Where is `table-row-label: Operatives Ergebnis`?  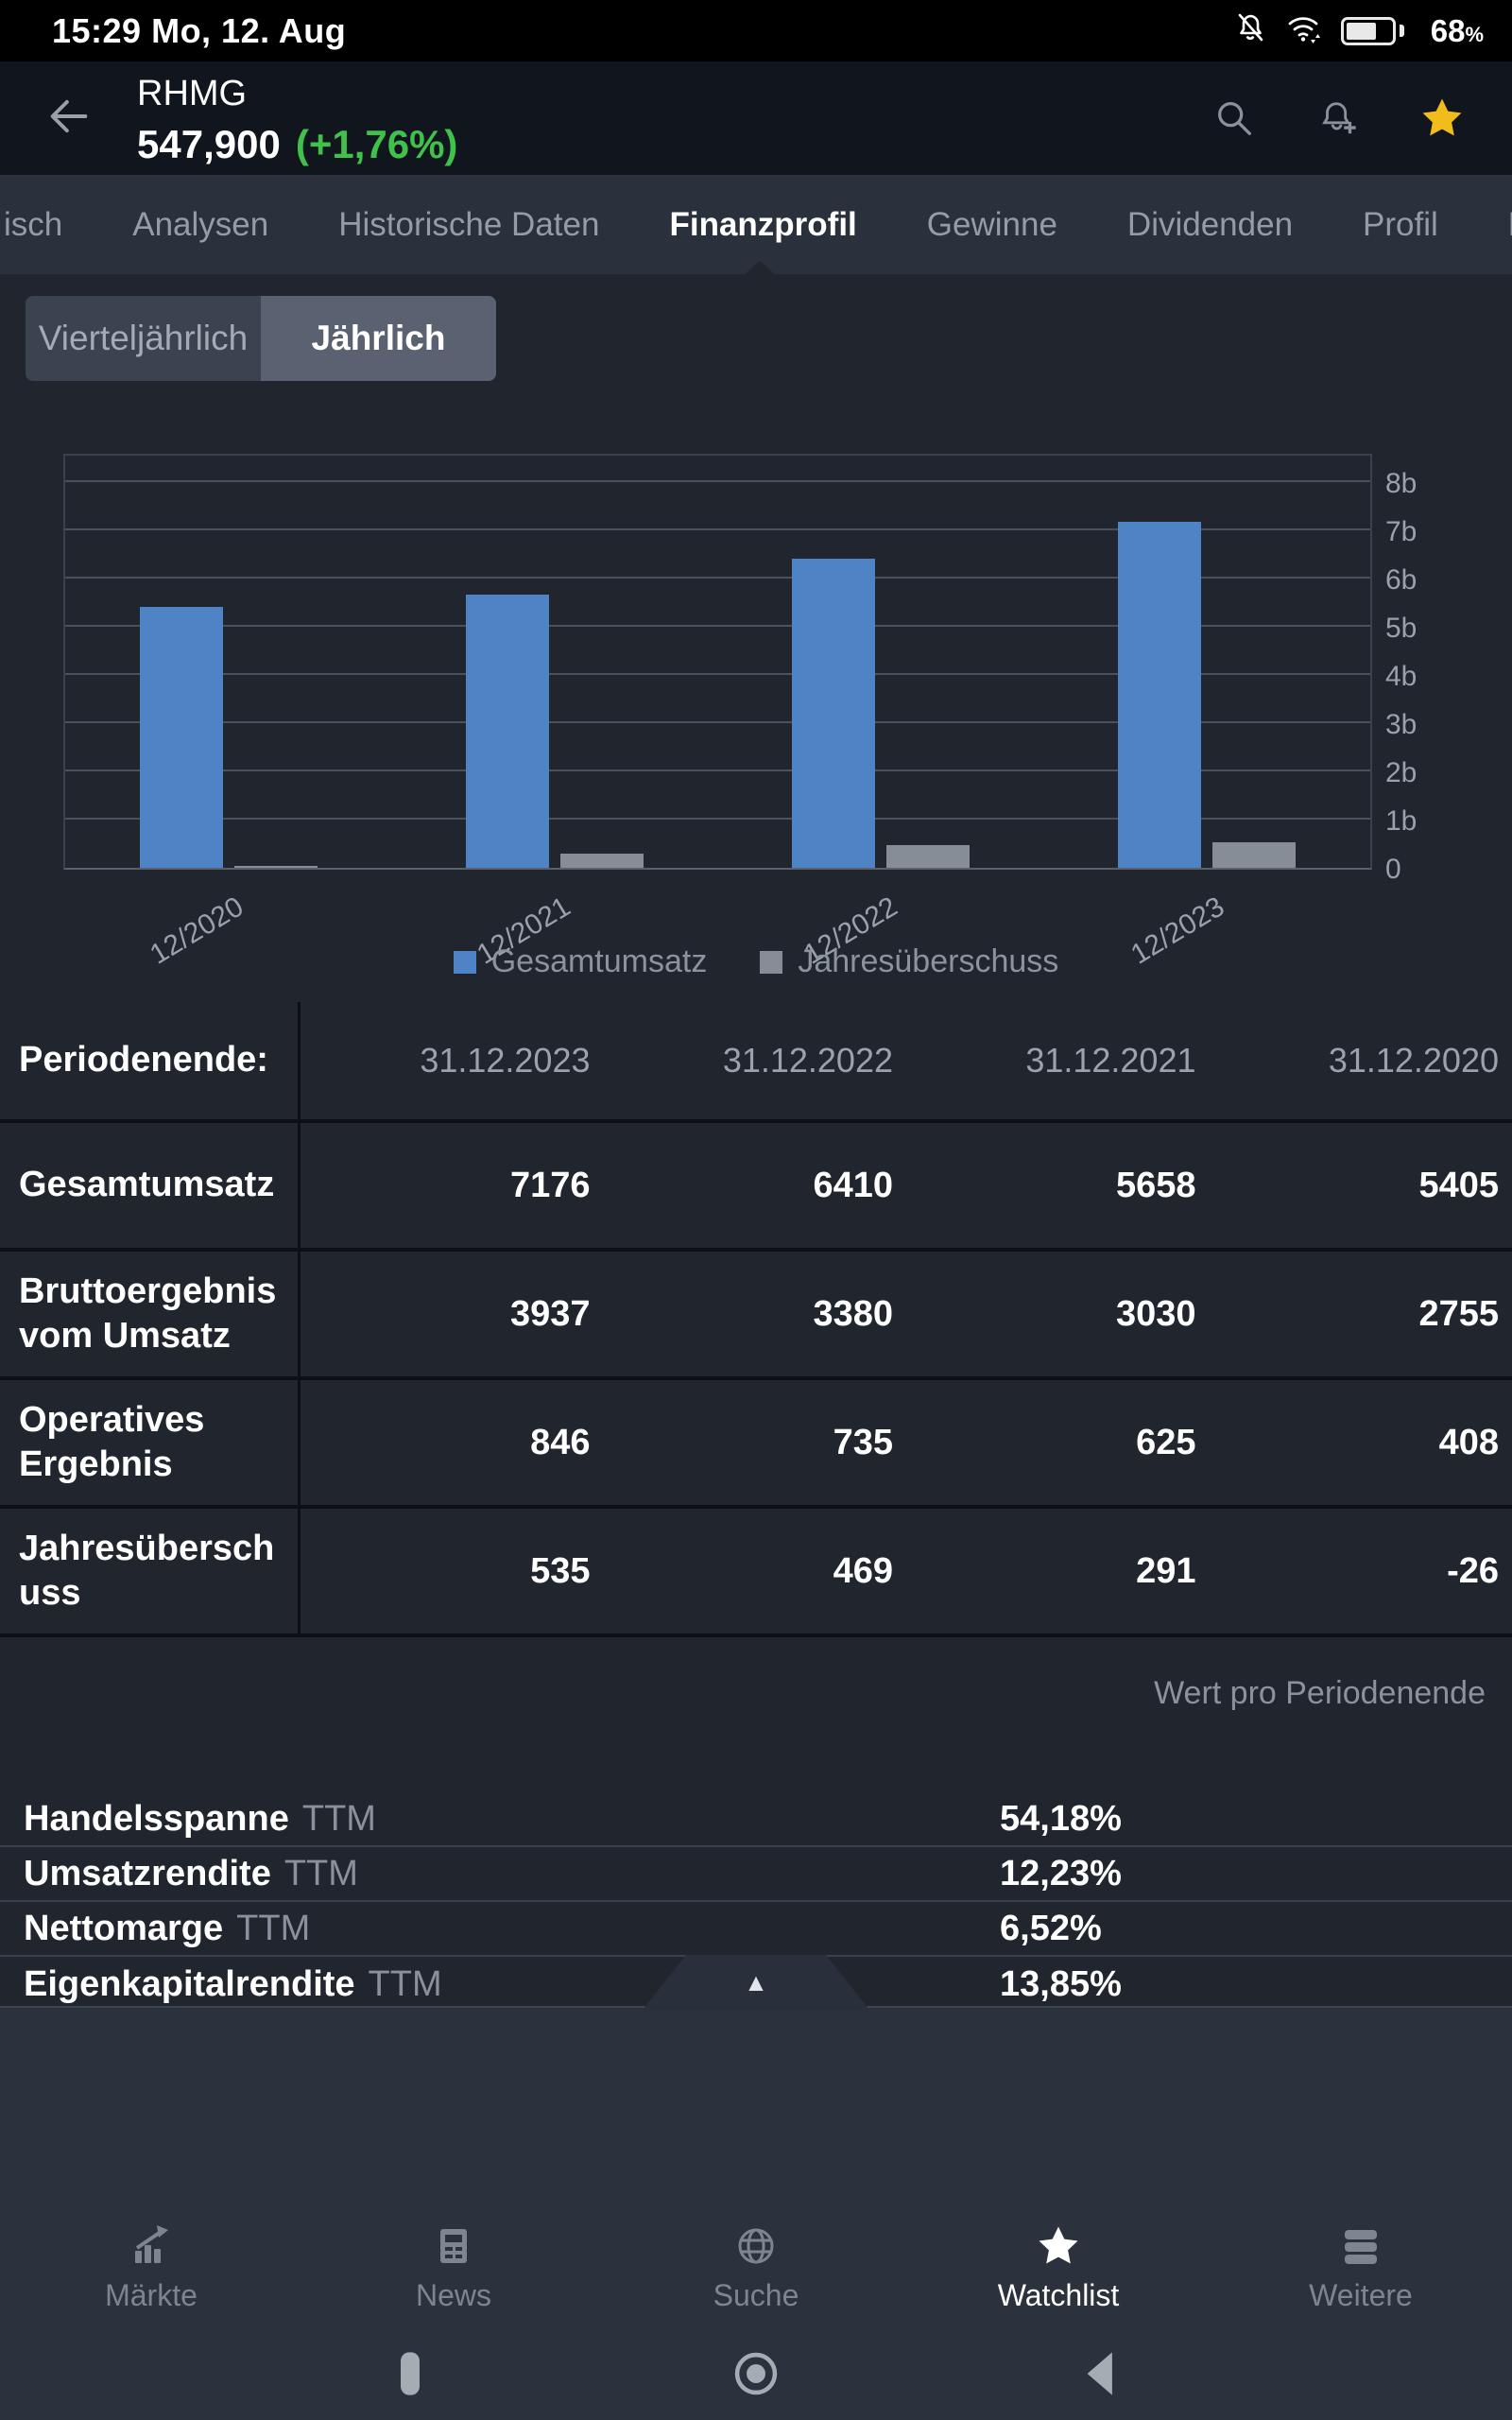 table-row-label: Operatives Ergebnis is located at coordinates (150, 1442).